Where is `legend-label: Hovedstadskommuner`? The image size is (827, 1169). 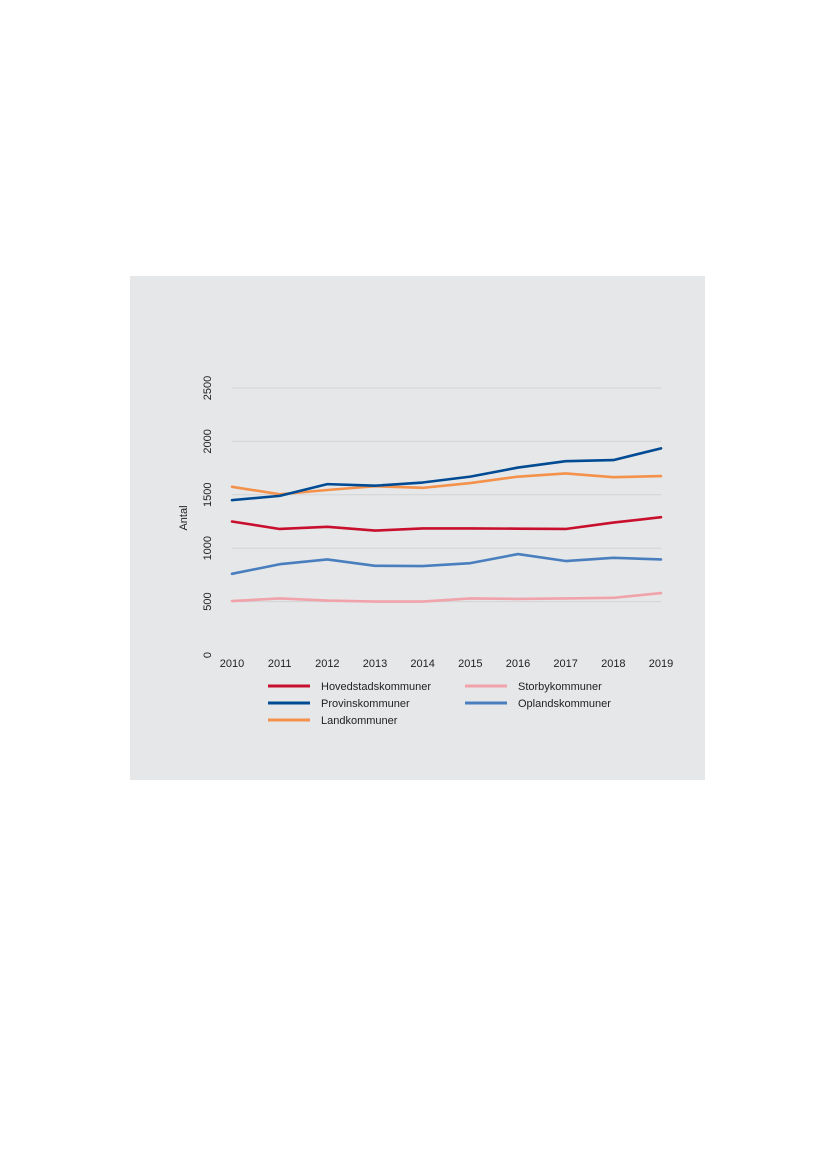 legend-label: Hovedstadskommuner is located at coordinates (376, 687).